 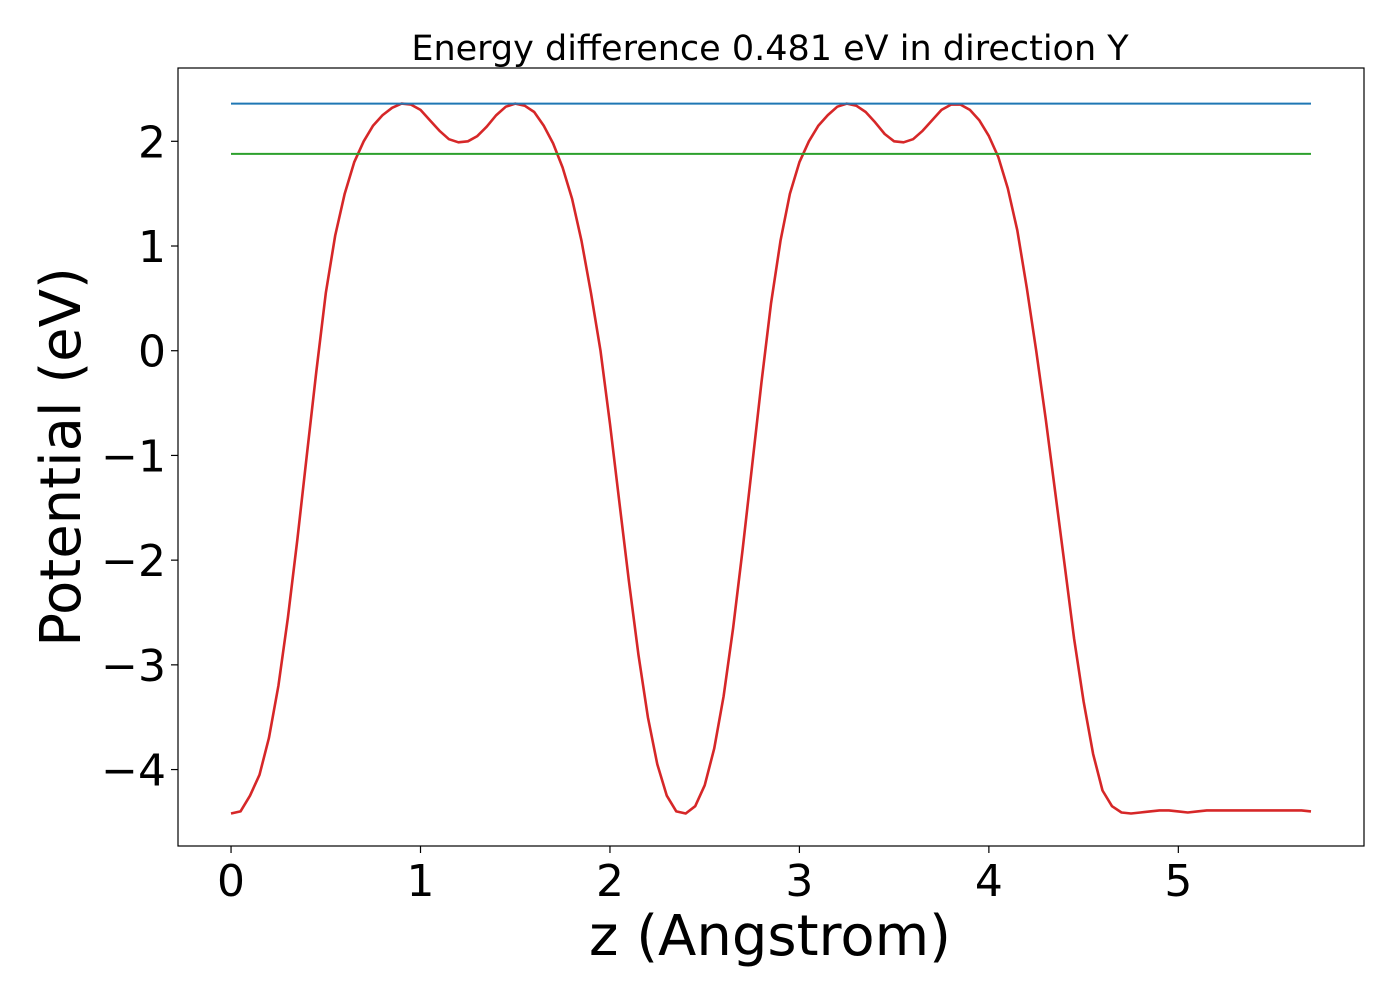 What do you see at coordinates (1178, 881) in the screenshot?
I see `x-tick-label: 5` at bounding box center [1178, 881].